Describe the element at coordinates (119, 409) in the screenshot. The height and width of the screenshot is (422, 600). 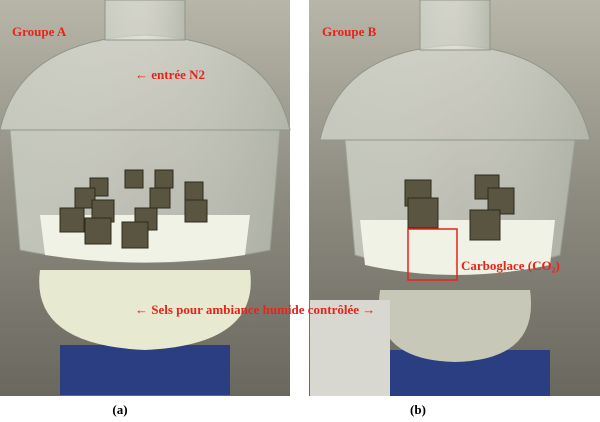
I see `caption: (a)` at that location.